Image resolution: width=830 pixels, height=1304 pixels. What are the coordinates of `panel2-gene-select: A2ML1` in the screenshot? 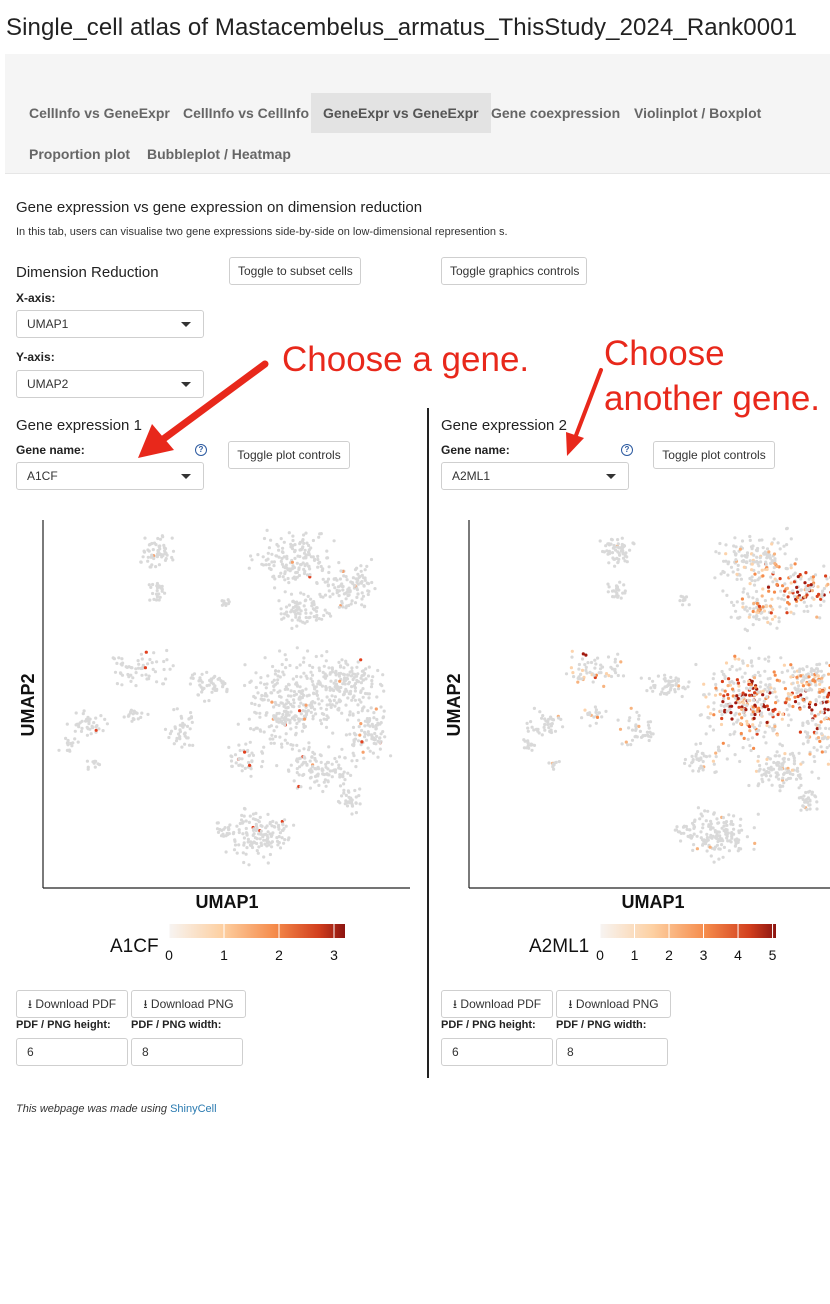 It's located at (535, 476).